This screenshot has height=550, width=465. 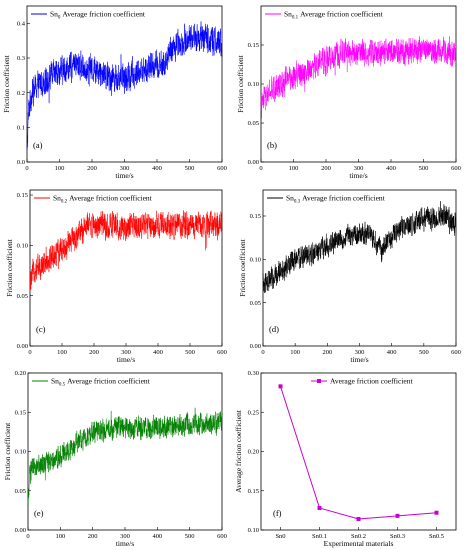 What do you see at coordinates (21, 162) in the screenshot?
I see `y-tick-label: 0.0` at bounding box center [21, 162].